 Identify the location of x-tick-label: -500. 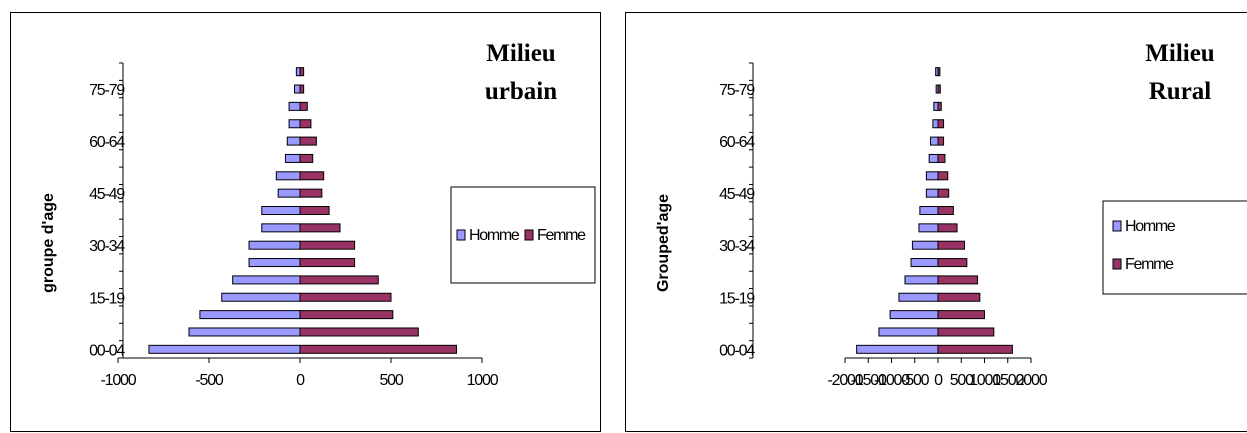
(209, 380).